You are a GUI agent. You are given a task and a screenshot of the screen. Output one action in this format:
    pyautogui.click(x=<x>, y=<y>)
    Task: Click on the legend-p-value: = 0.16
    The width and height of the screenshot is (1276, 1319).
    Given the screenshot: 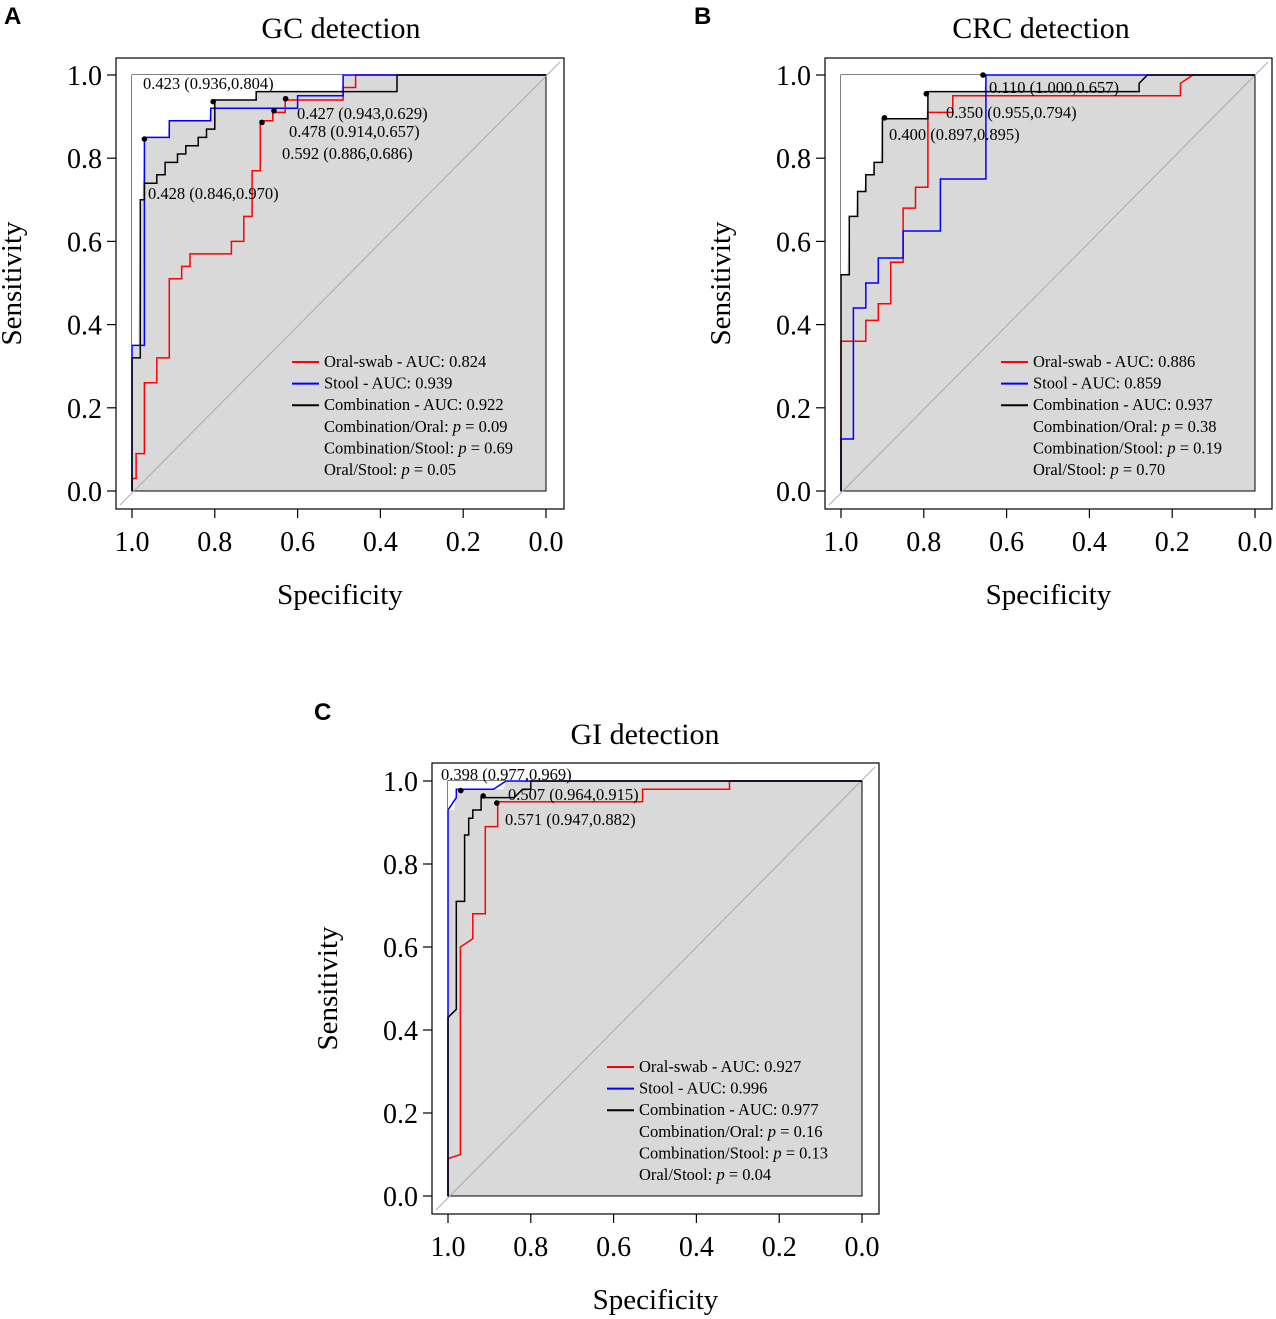 What is the action you would take?
    pyautogui.click(x=799, y=1131)
    